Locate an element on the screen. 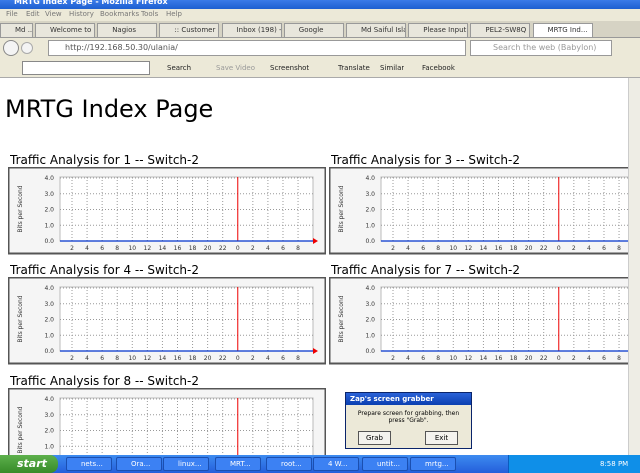 The width and height of the screenshot is (640, 473). tab-scroll is located at coordinates (618, 31).